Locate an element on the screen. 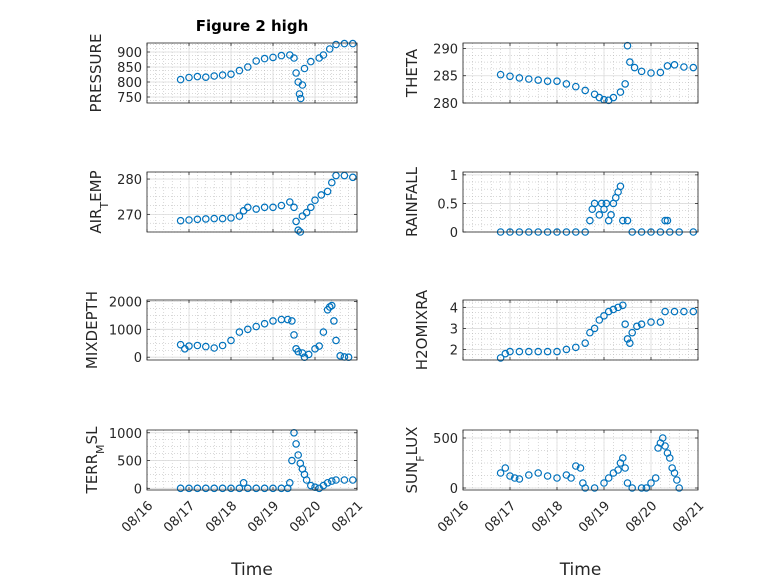 The height and width of the screenshot is (583, 778). terr_msl-series is located at coordinates (266, 460).